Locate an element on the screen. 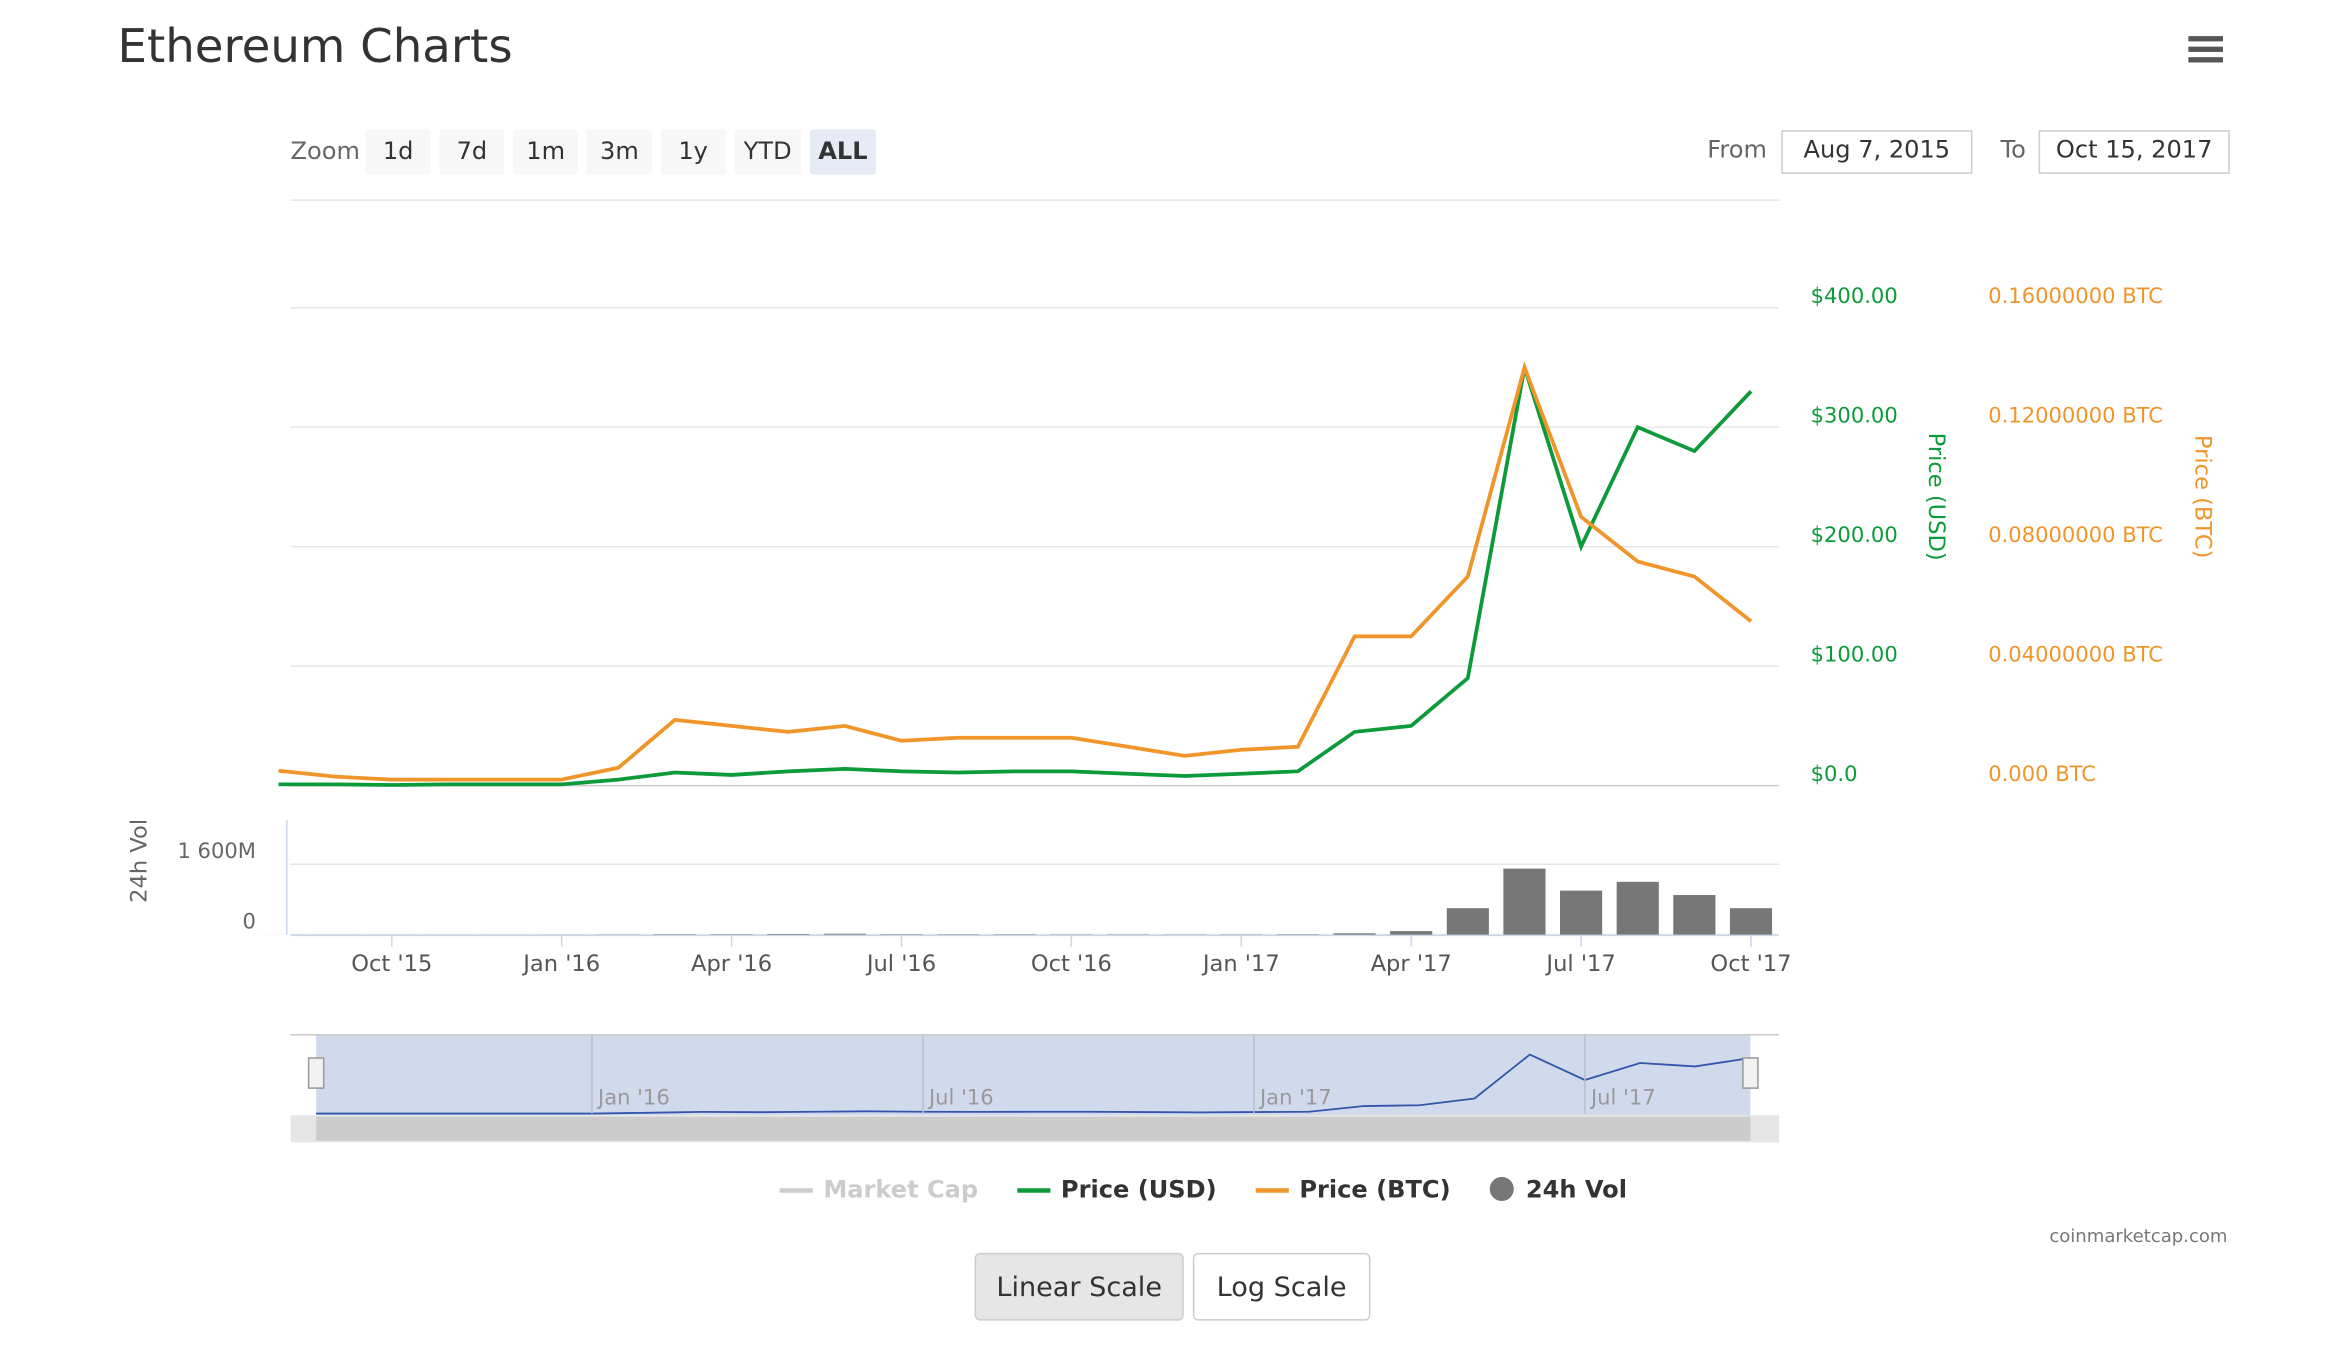  scale-button-label: Log Scale is located at coordinates (1282, 1287).